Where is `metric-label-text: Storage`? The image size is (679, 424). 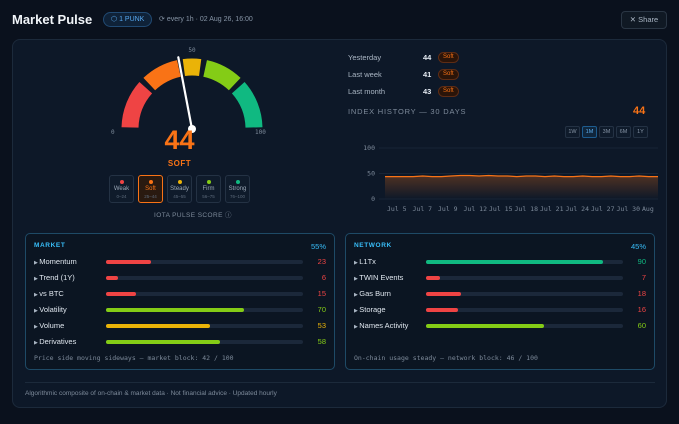 metric-label-text: Storage is located at coordinates (372, 309).